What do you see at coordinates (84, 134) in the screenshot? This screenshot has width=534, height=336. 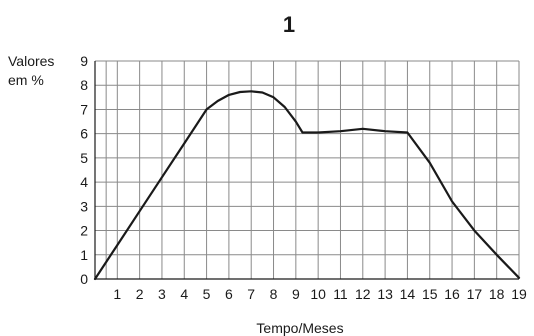 I see `y-tick-label: 6` at bounding box center [84, 134].